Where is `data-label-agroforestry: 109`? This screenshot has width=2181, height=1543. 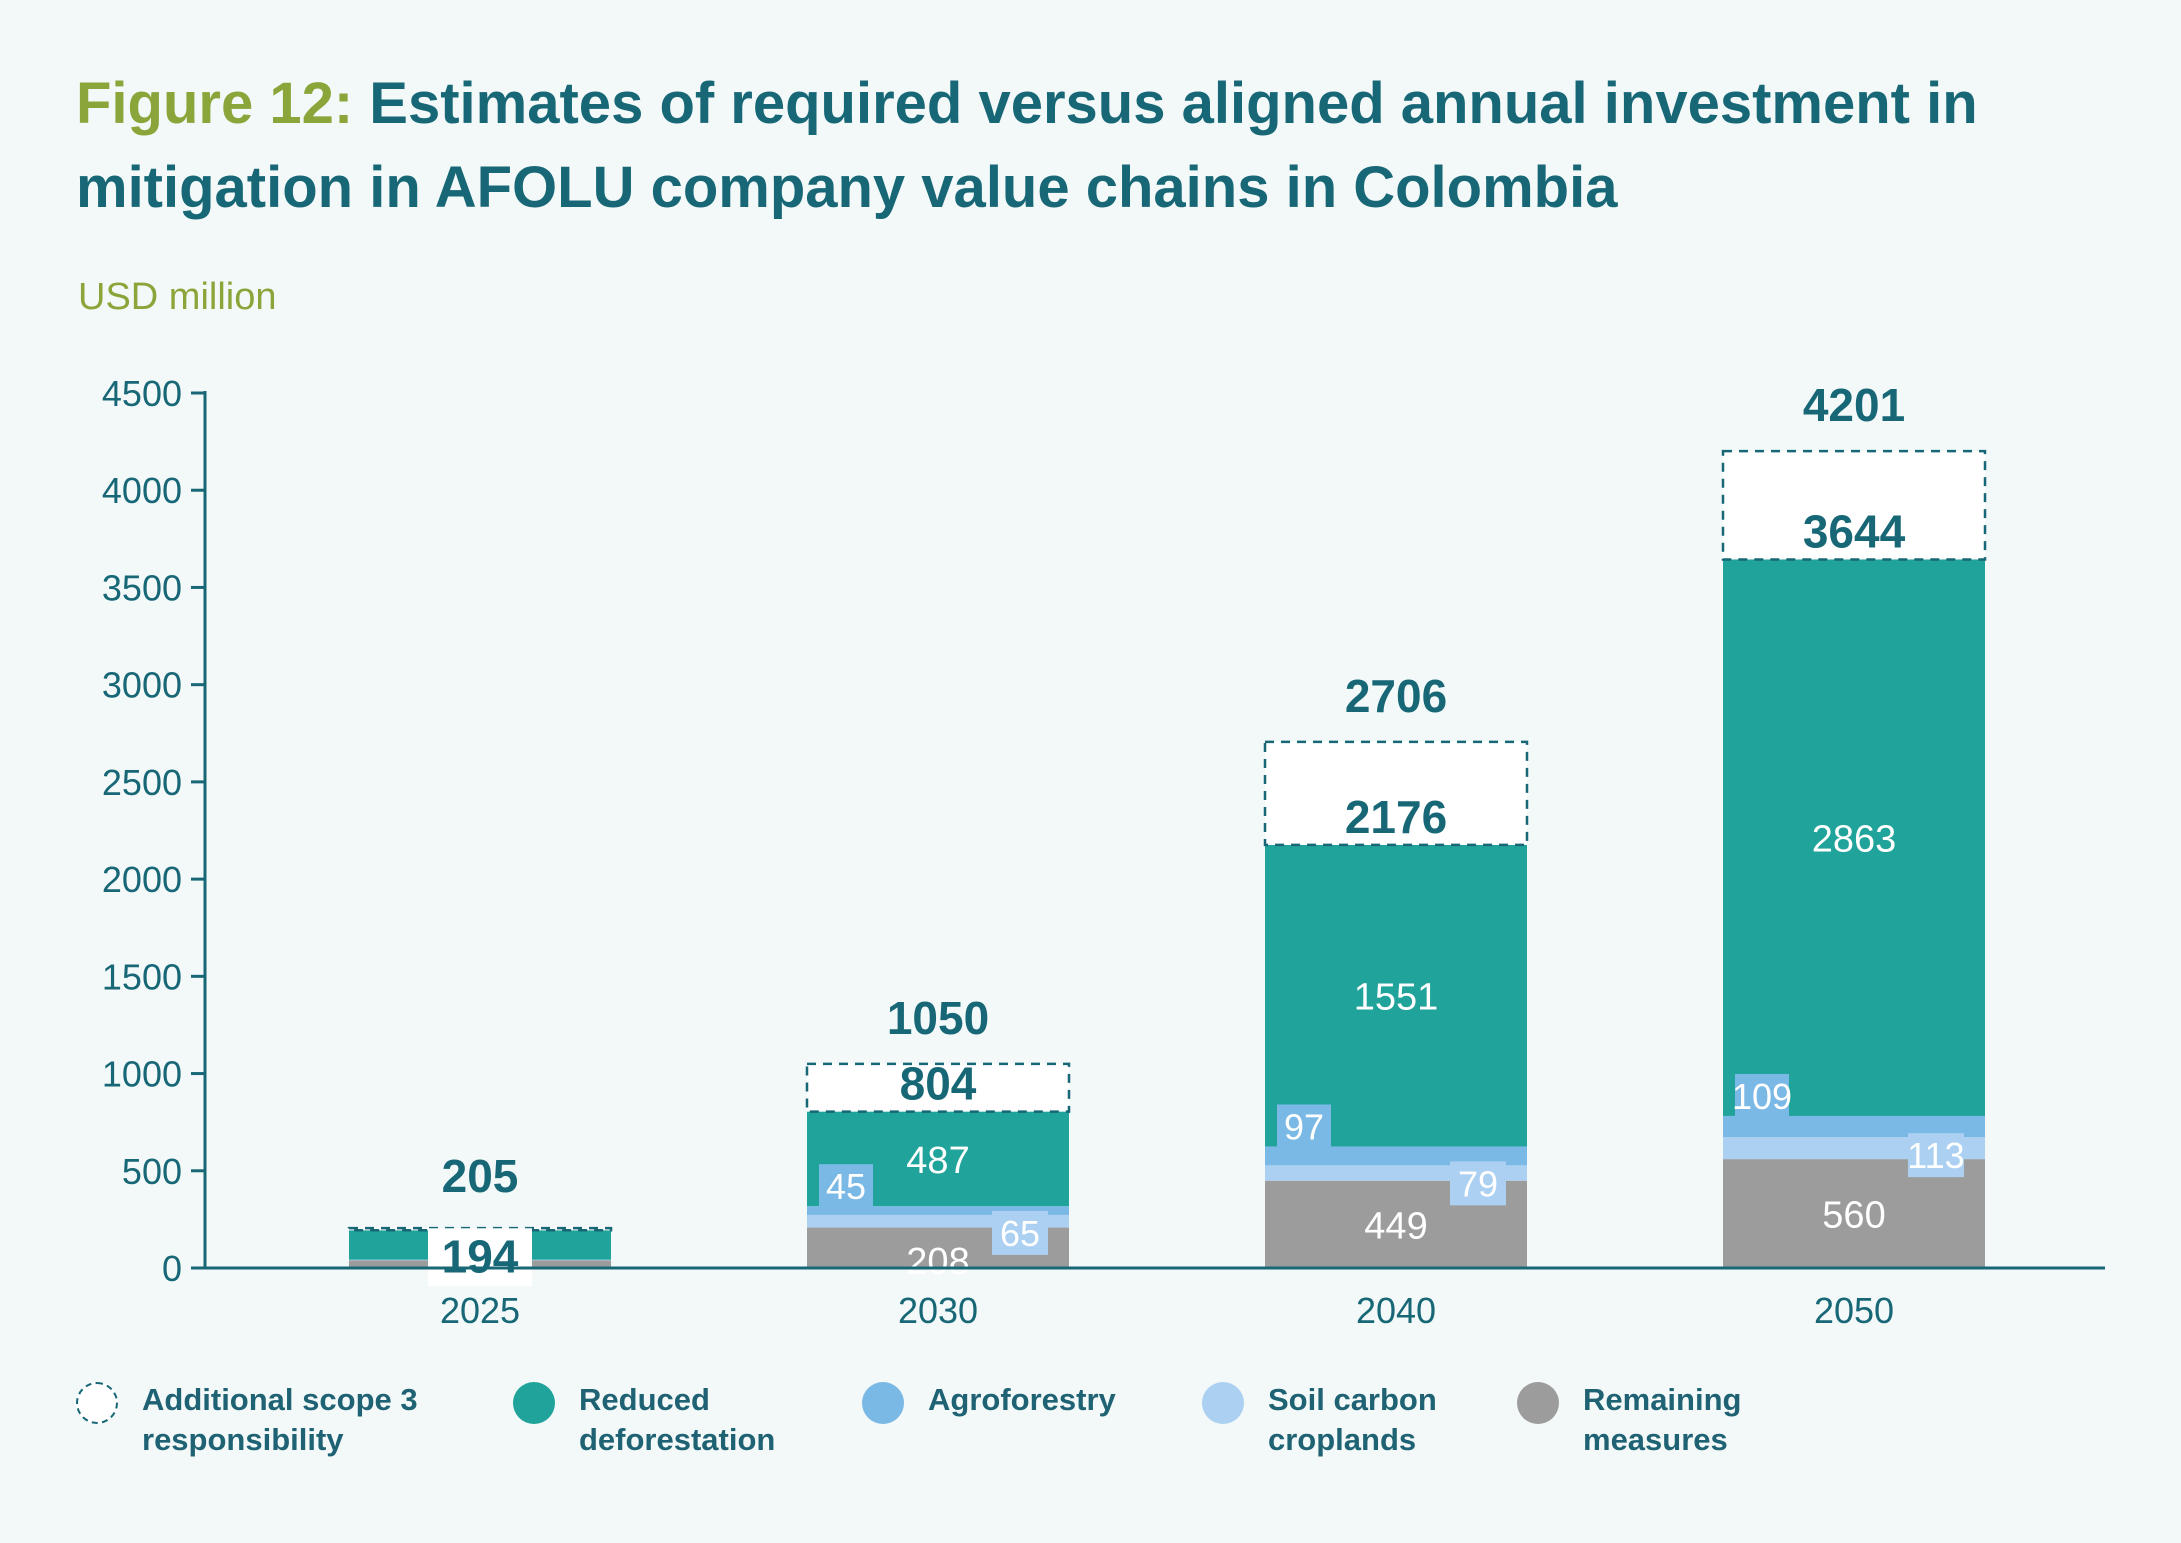 data-label-agroforestry: 109 is located at coordinates (1762, 1096).